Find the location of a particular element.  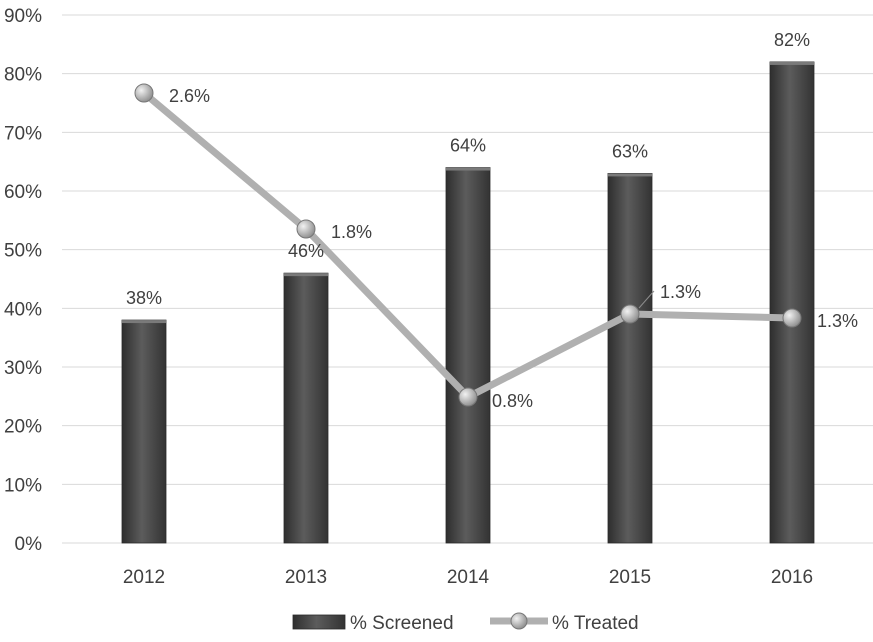

y-tick-label: 10% is located at coordinates (23, 485).